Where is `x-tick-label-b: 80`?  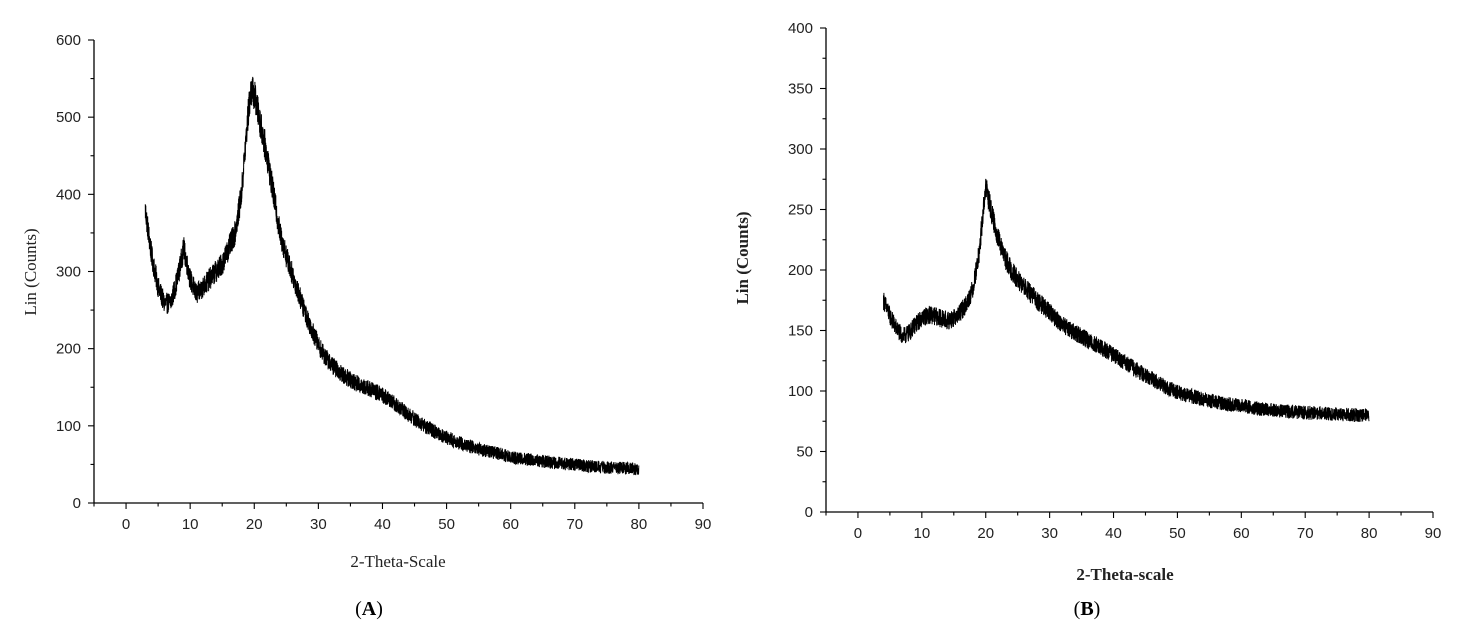 x-tick-label-b: 80 is located at coordinates (1369, 533).